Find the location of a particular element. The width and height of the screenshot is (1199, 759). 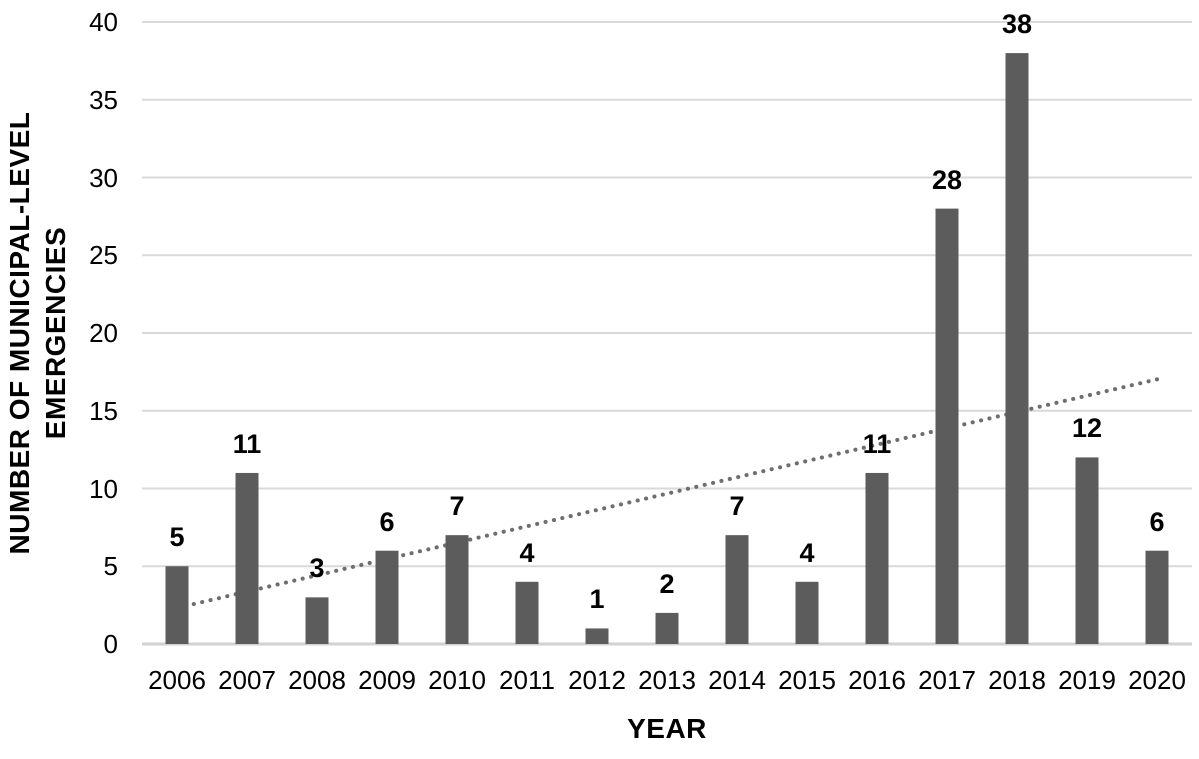

data-label-2016: 11 is located at coordinates (877, 443).